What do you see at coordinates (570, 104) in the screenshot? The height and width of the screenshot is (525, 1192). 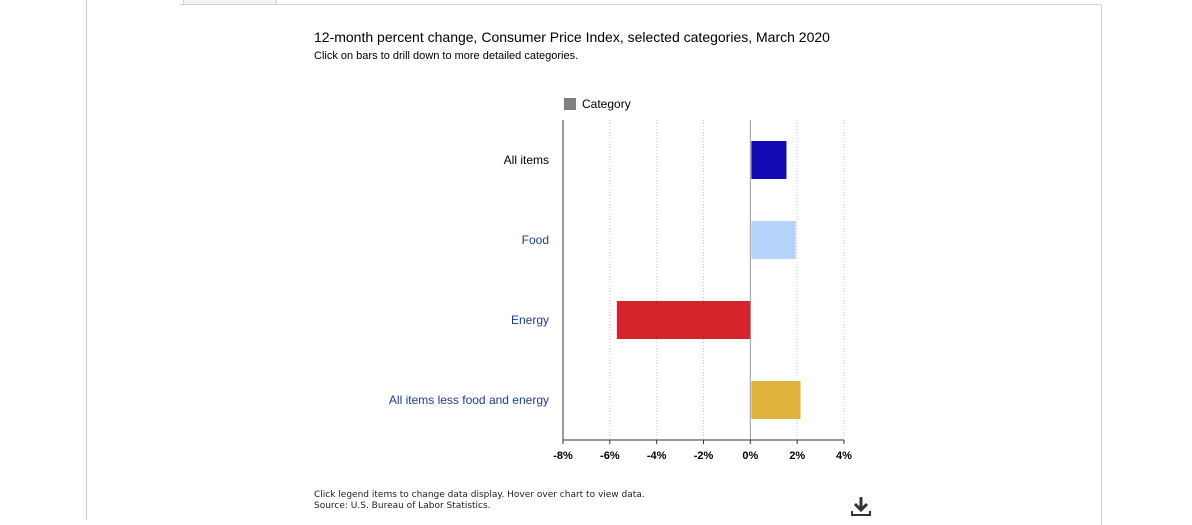 I see `legend-swatch` at bounding box center [570, 104].